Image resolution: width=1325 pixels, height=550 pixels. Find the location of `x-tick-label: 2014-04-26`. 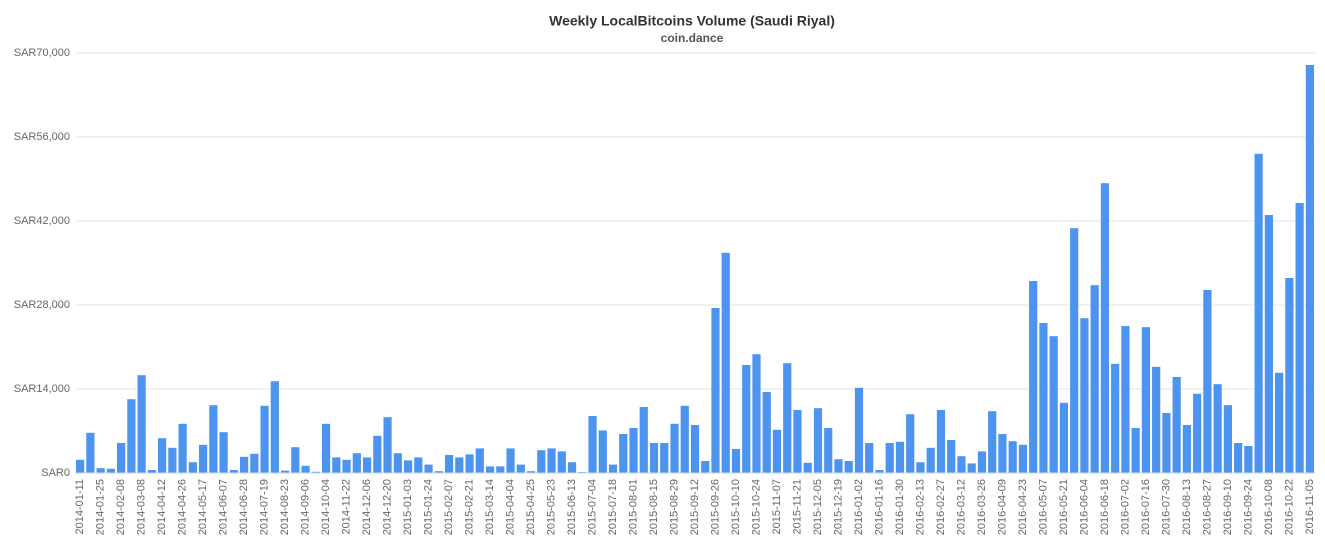

x-tick-label: 2014-04-26 is located at coordinates (183, 507).